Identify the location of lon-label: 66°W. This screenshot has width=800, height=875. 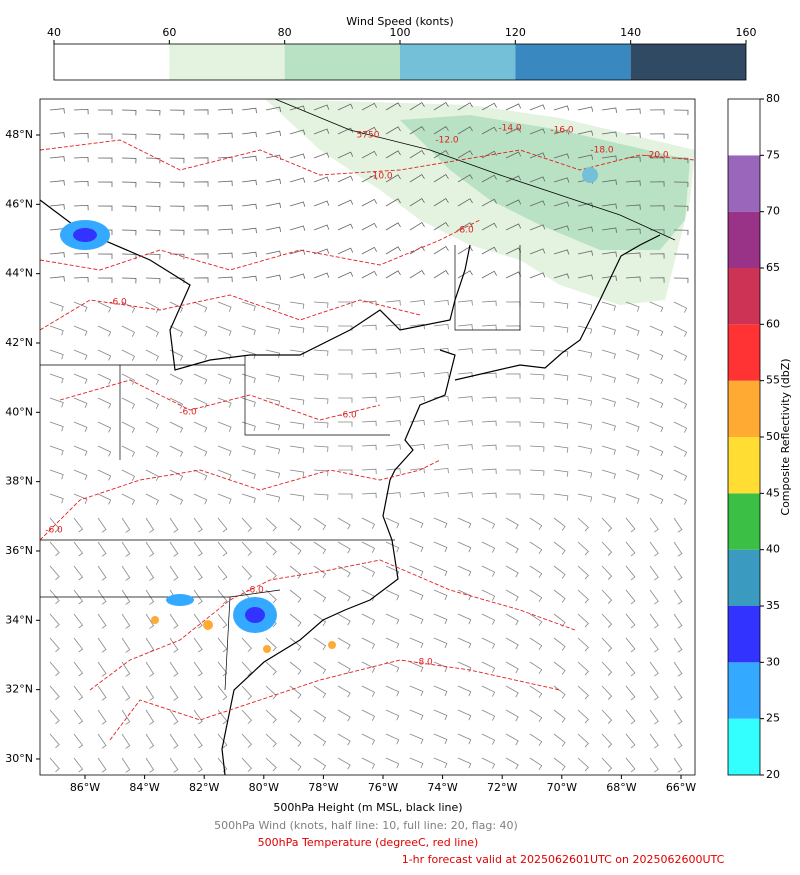
(681, 787).